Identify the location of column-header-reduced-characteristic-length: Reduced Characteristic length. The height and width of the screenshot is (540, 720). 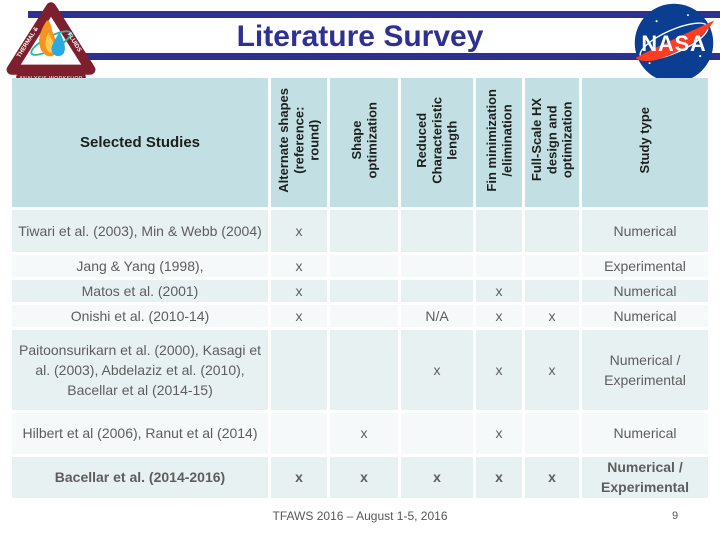
(437, 142).